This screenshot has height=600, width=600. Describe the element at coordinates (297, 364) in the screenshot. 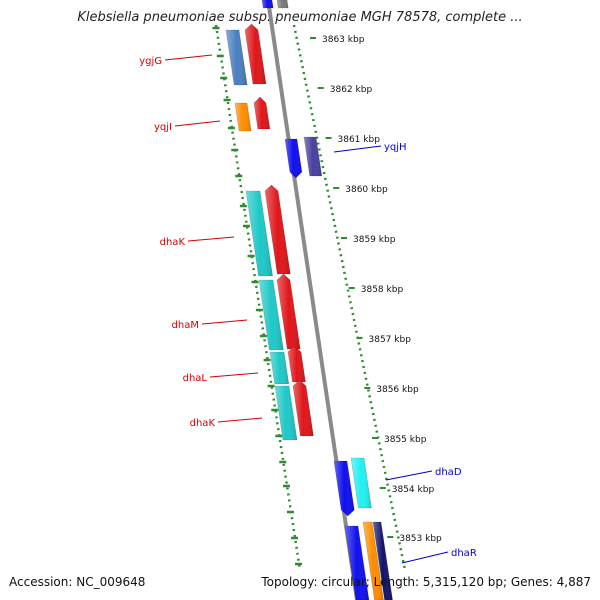

I see `gene-dhaL-strand-shade` at that location.